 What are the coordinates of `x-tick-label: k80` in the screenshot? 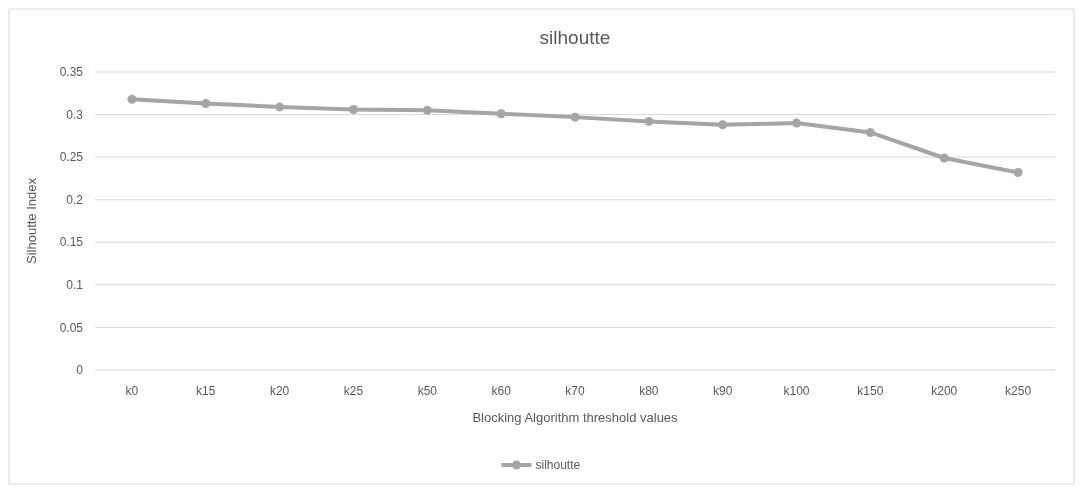 It's located at (649, 391).